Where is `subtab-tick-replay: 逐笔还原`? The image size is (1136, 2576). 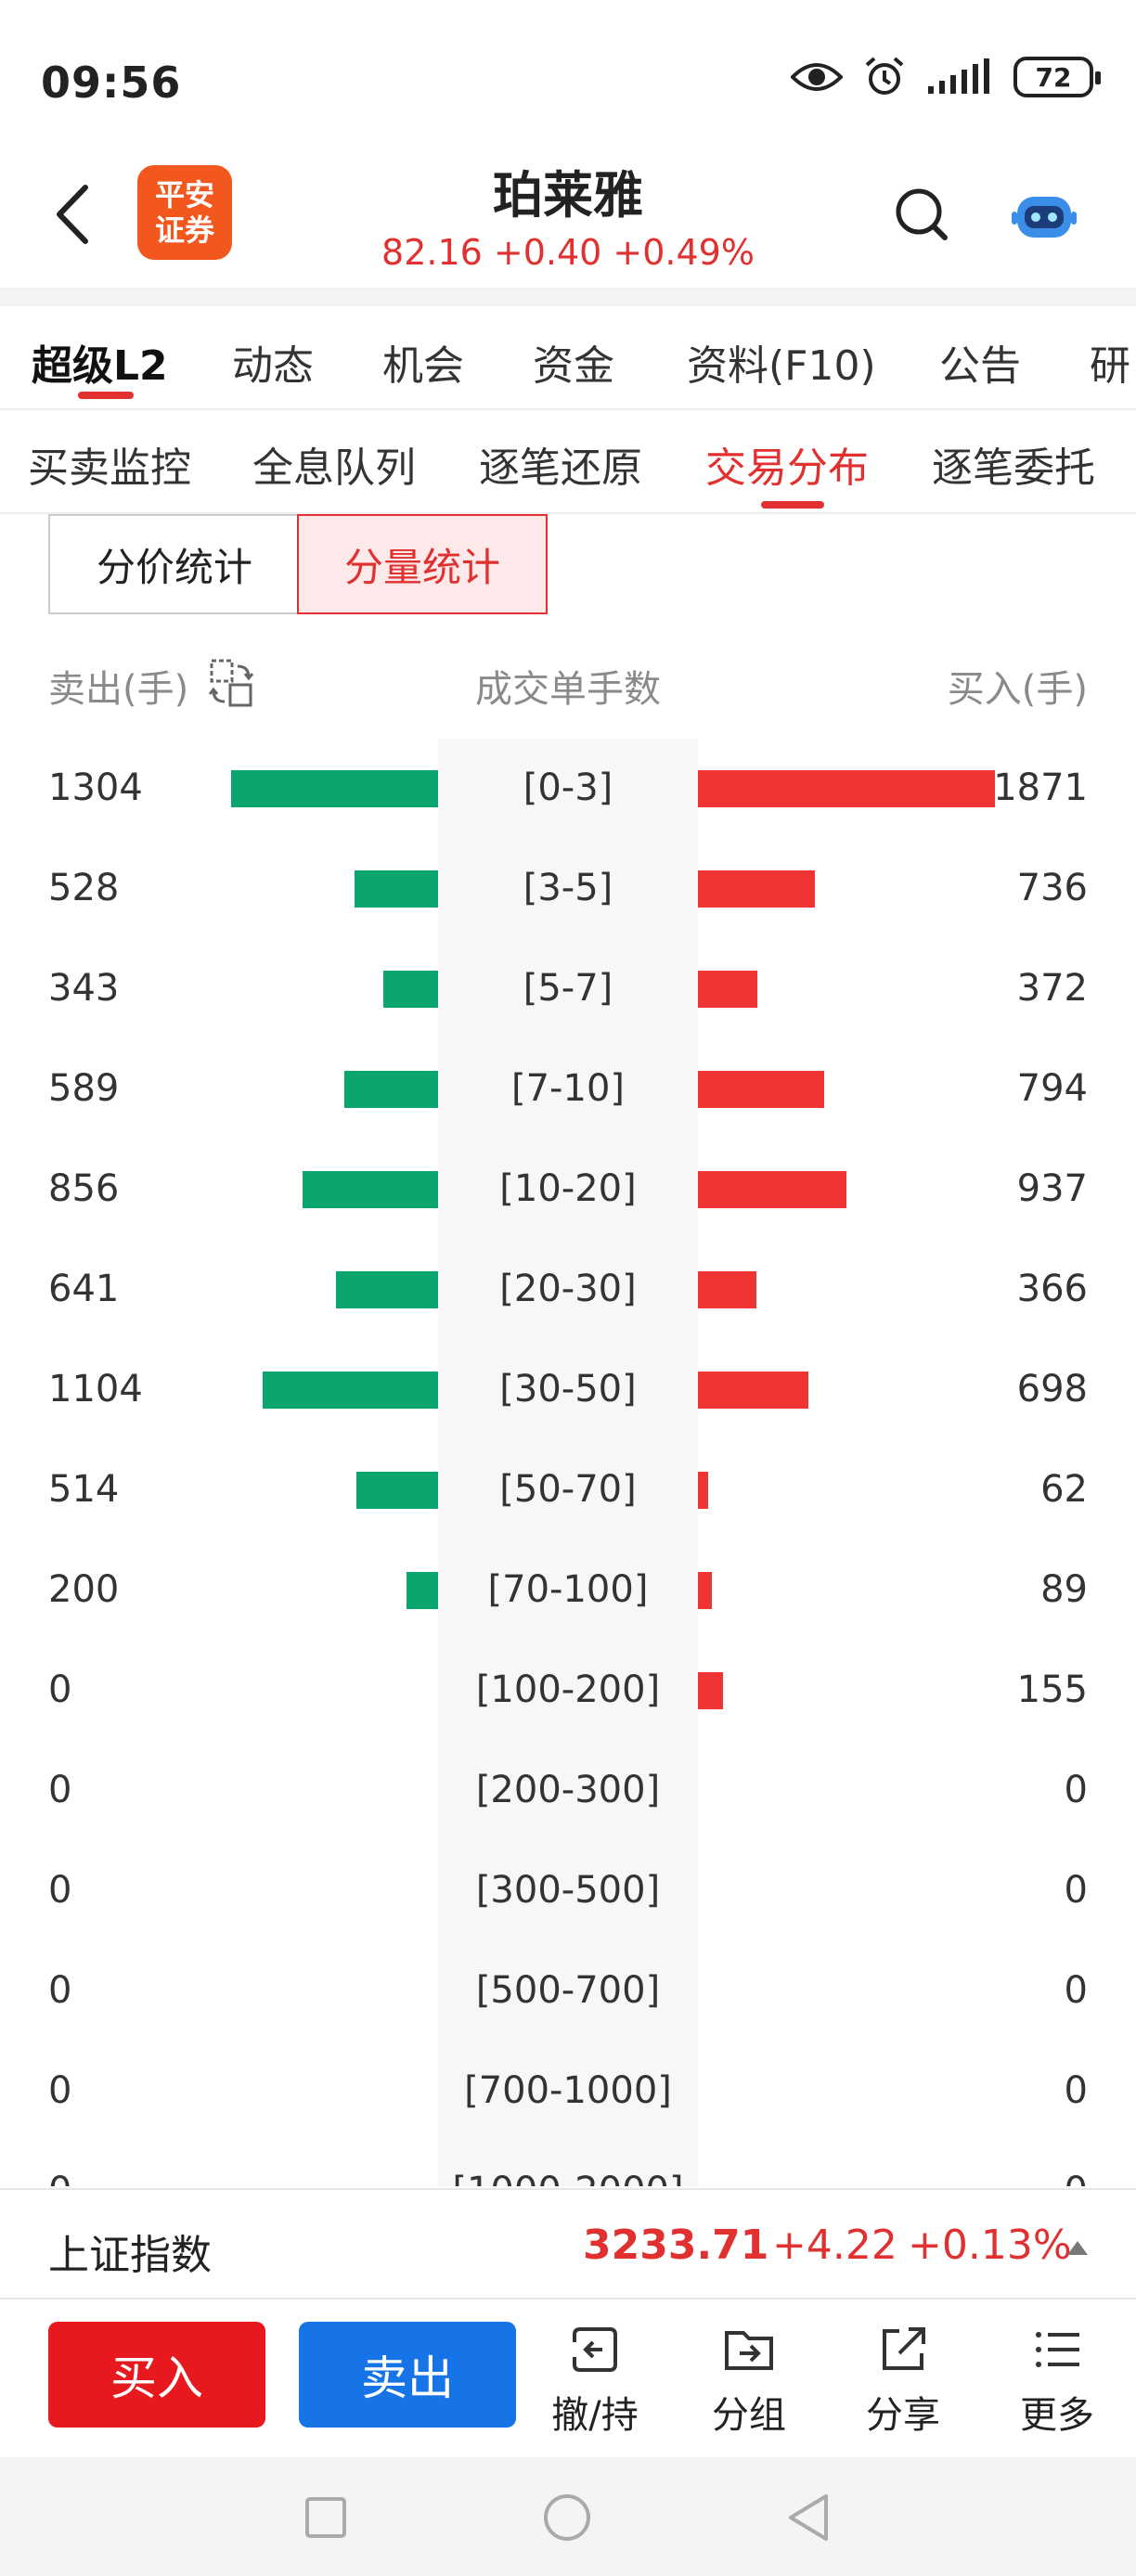
subtab-tick-replay: 逐笔还原 is located at coordinates (560, 468).